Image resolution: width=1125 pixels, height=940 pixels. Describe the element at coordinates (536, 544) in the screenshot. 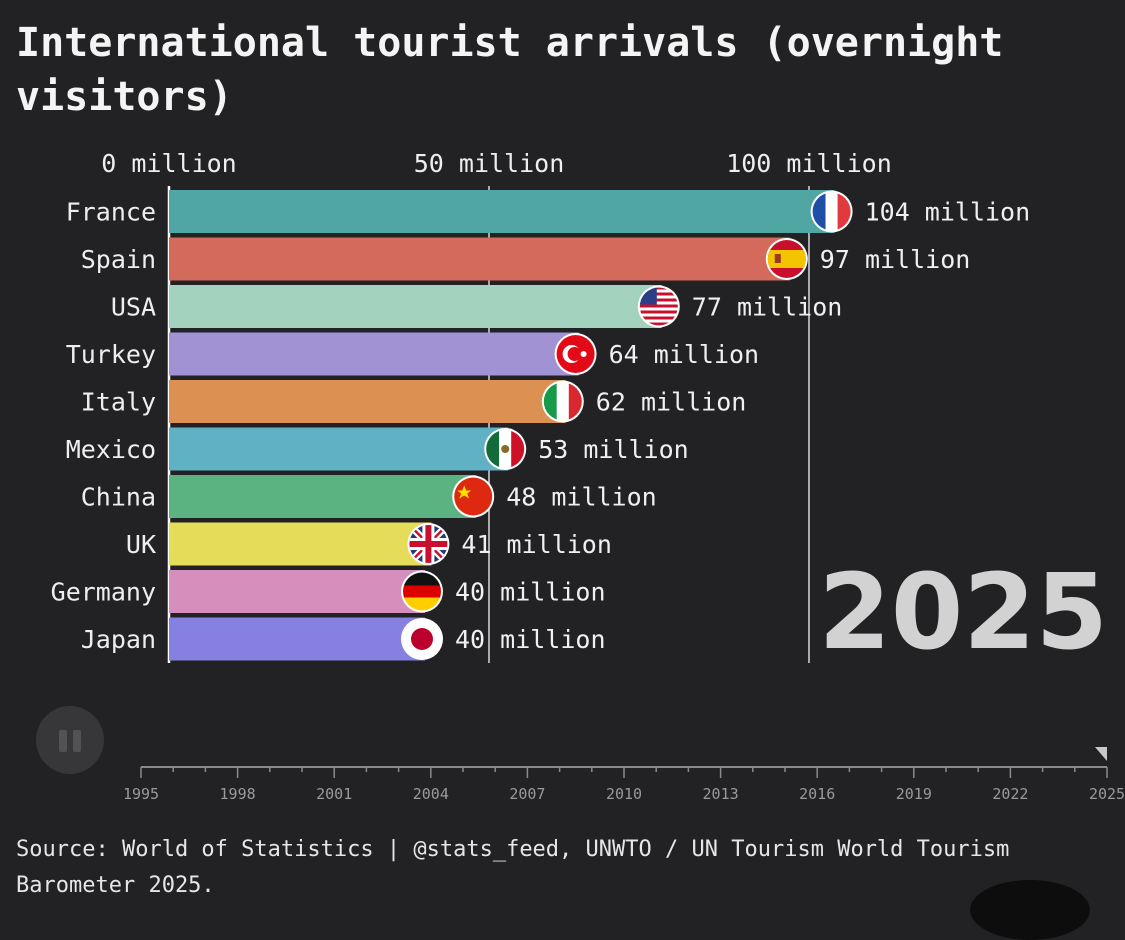

I see `value-label: 41 million` at that location.